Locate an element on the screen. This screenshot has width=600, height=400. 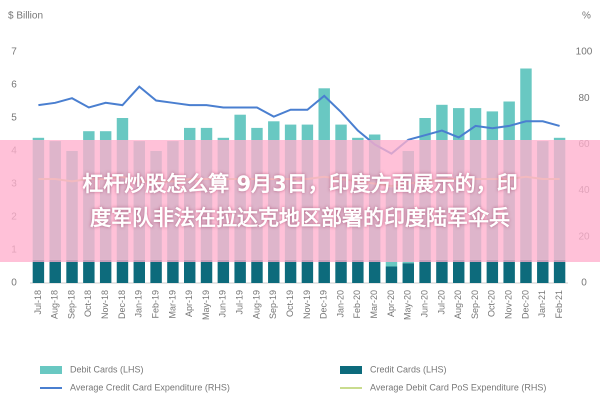
x-tick-label: Nov-18 is located at coordinates (105, 304).